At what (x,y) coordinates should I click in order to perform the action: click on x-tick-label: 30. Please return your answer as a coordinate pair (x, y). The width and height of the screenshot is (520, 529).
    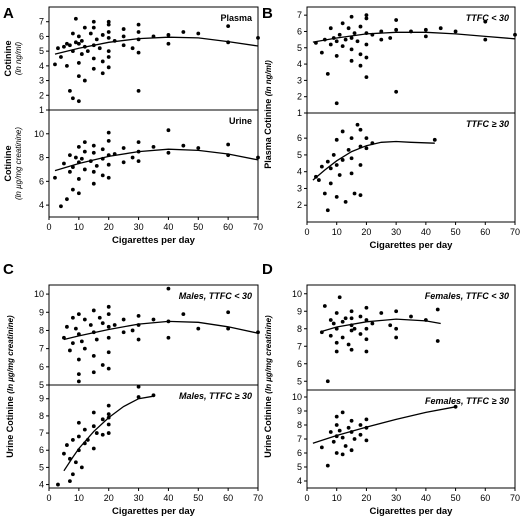
    Looking at the image, I should click on (139, 498).